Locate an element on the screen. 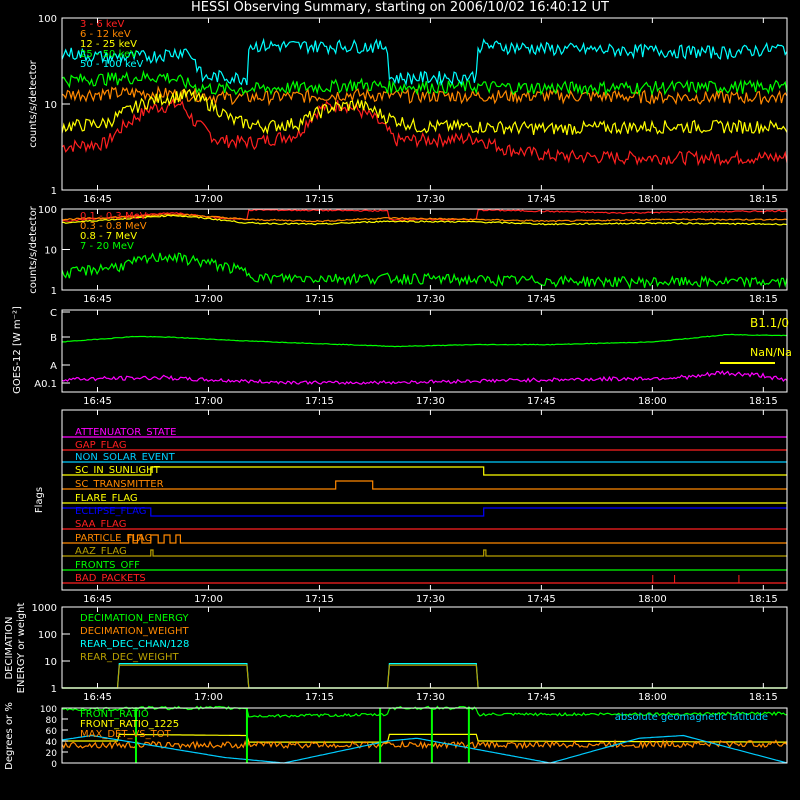  legend-entry: 3 - 6 keV is located at coordinates (102, 24).